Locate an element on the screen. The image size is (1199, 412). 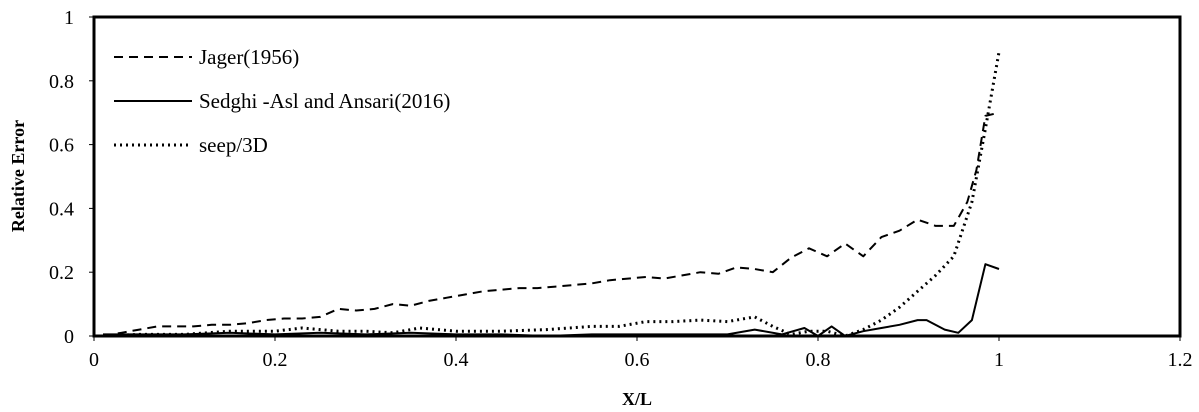
x-tick-label: 1 is located at coordinates (999, 360).